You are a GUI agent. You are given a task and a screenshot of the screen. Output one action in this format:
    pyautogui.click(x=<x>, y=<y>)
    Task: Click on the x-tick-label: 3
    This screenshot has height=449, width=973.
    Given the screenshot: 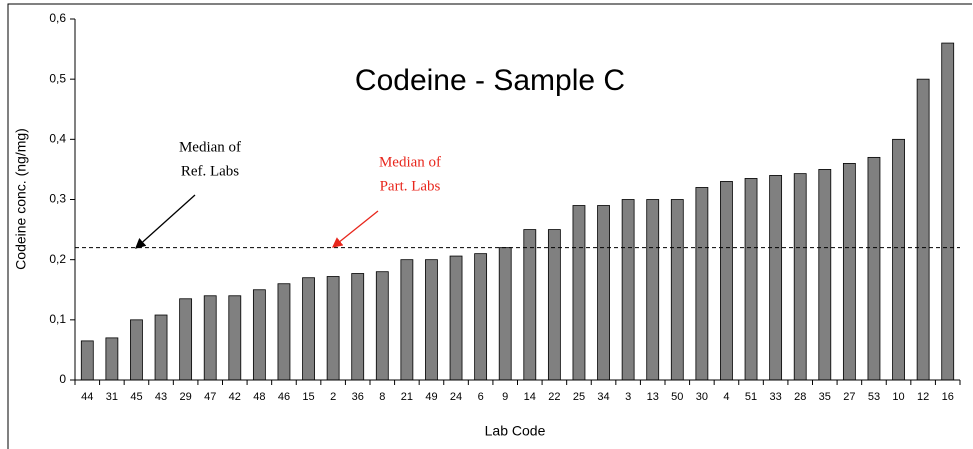 What is the action you would take?
    pyautogui.click(x=628, y=397)
    